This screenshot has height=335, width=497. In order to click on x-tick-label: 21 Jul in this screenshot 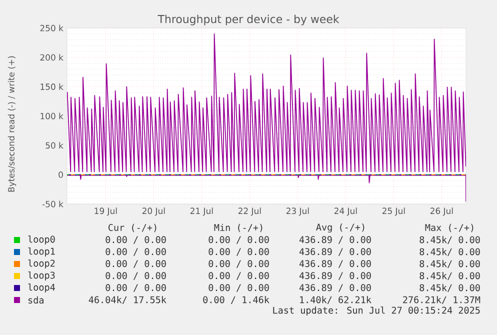, I will do `click(201, 212)`.